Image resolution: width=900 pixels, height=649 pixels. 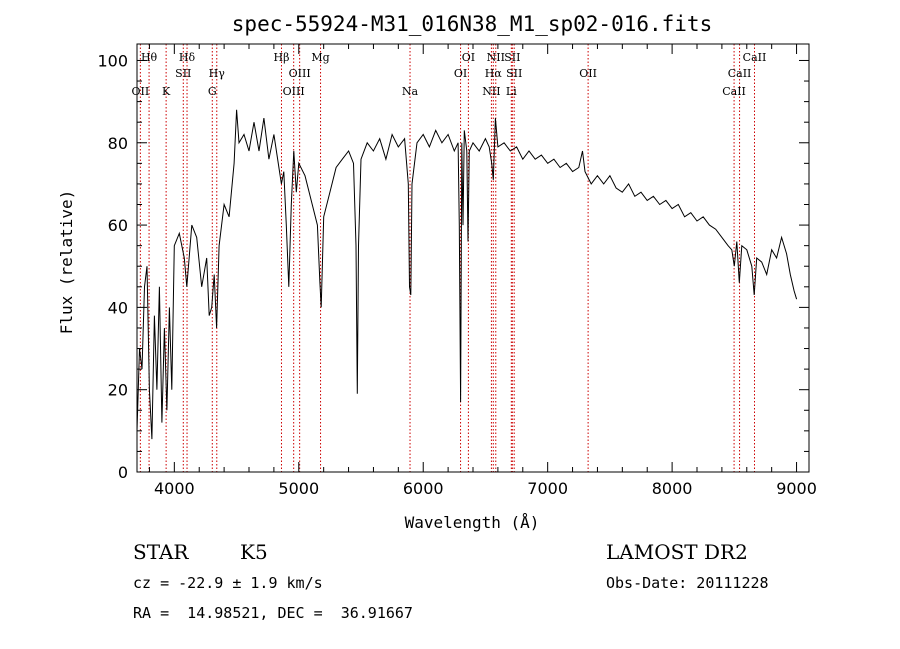 What do you see at coordinates (118, 143) in the screenshot?
I see `y-tick-label: 80` at bounding box center [118, 143].